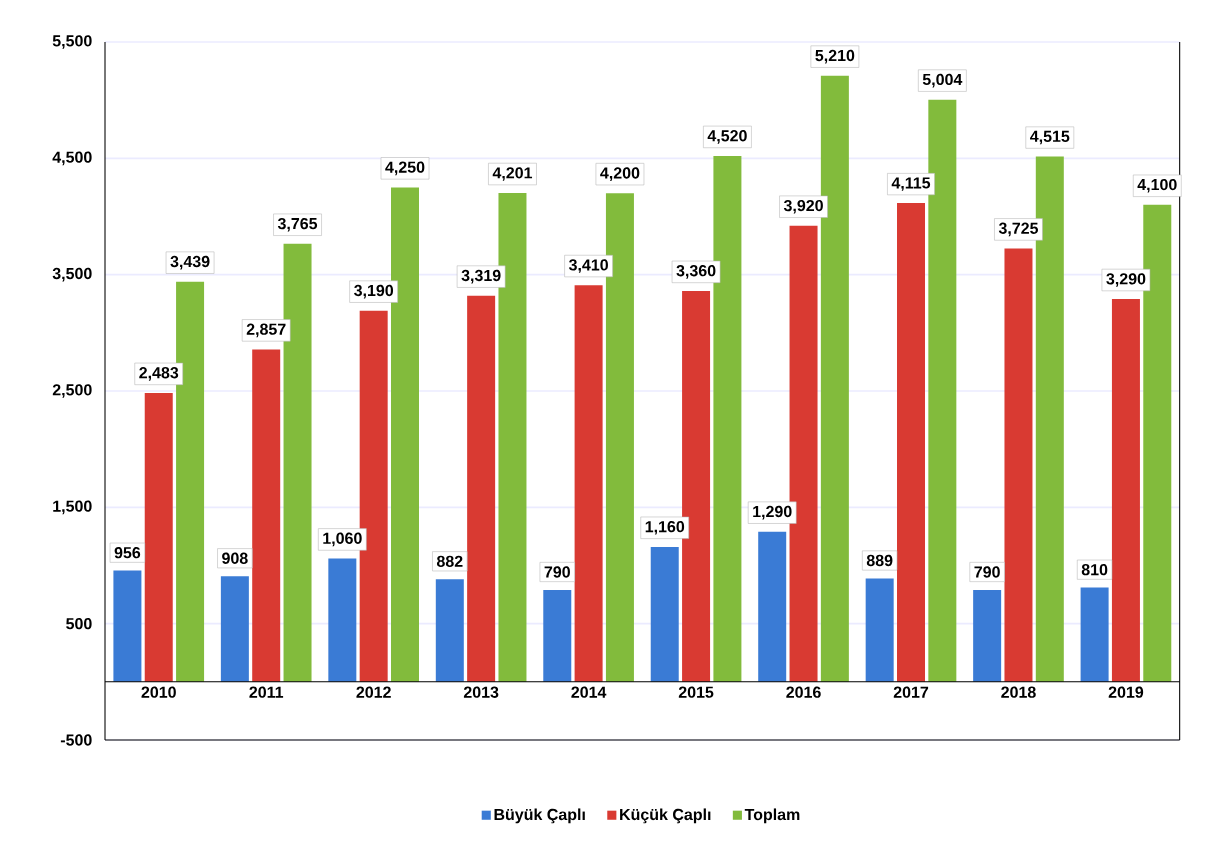  What do you see at coordinates (665, 527) in the screenshot?
I see `data-label: 1,160` at bounding box center [665, 527].